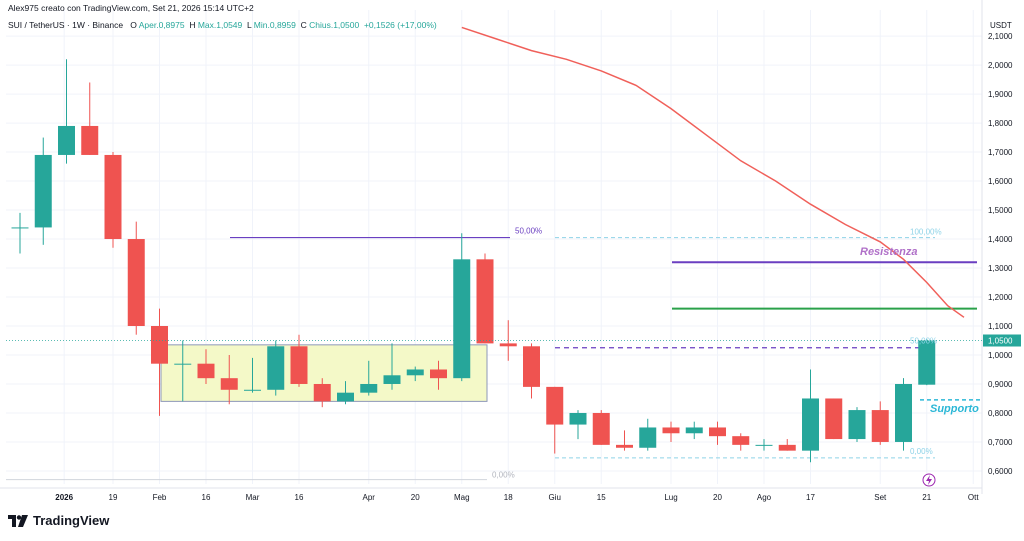  I want to click on x-tick-label: 15, so click(601, 497).